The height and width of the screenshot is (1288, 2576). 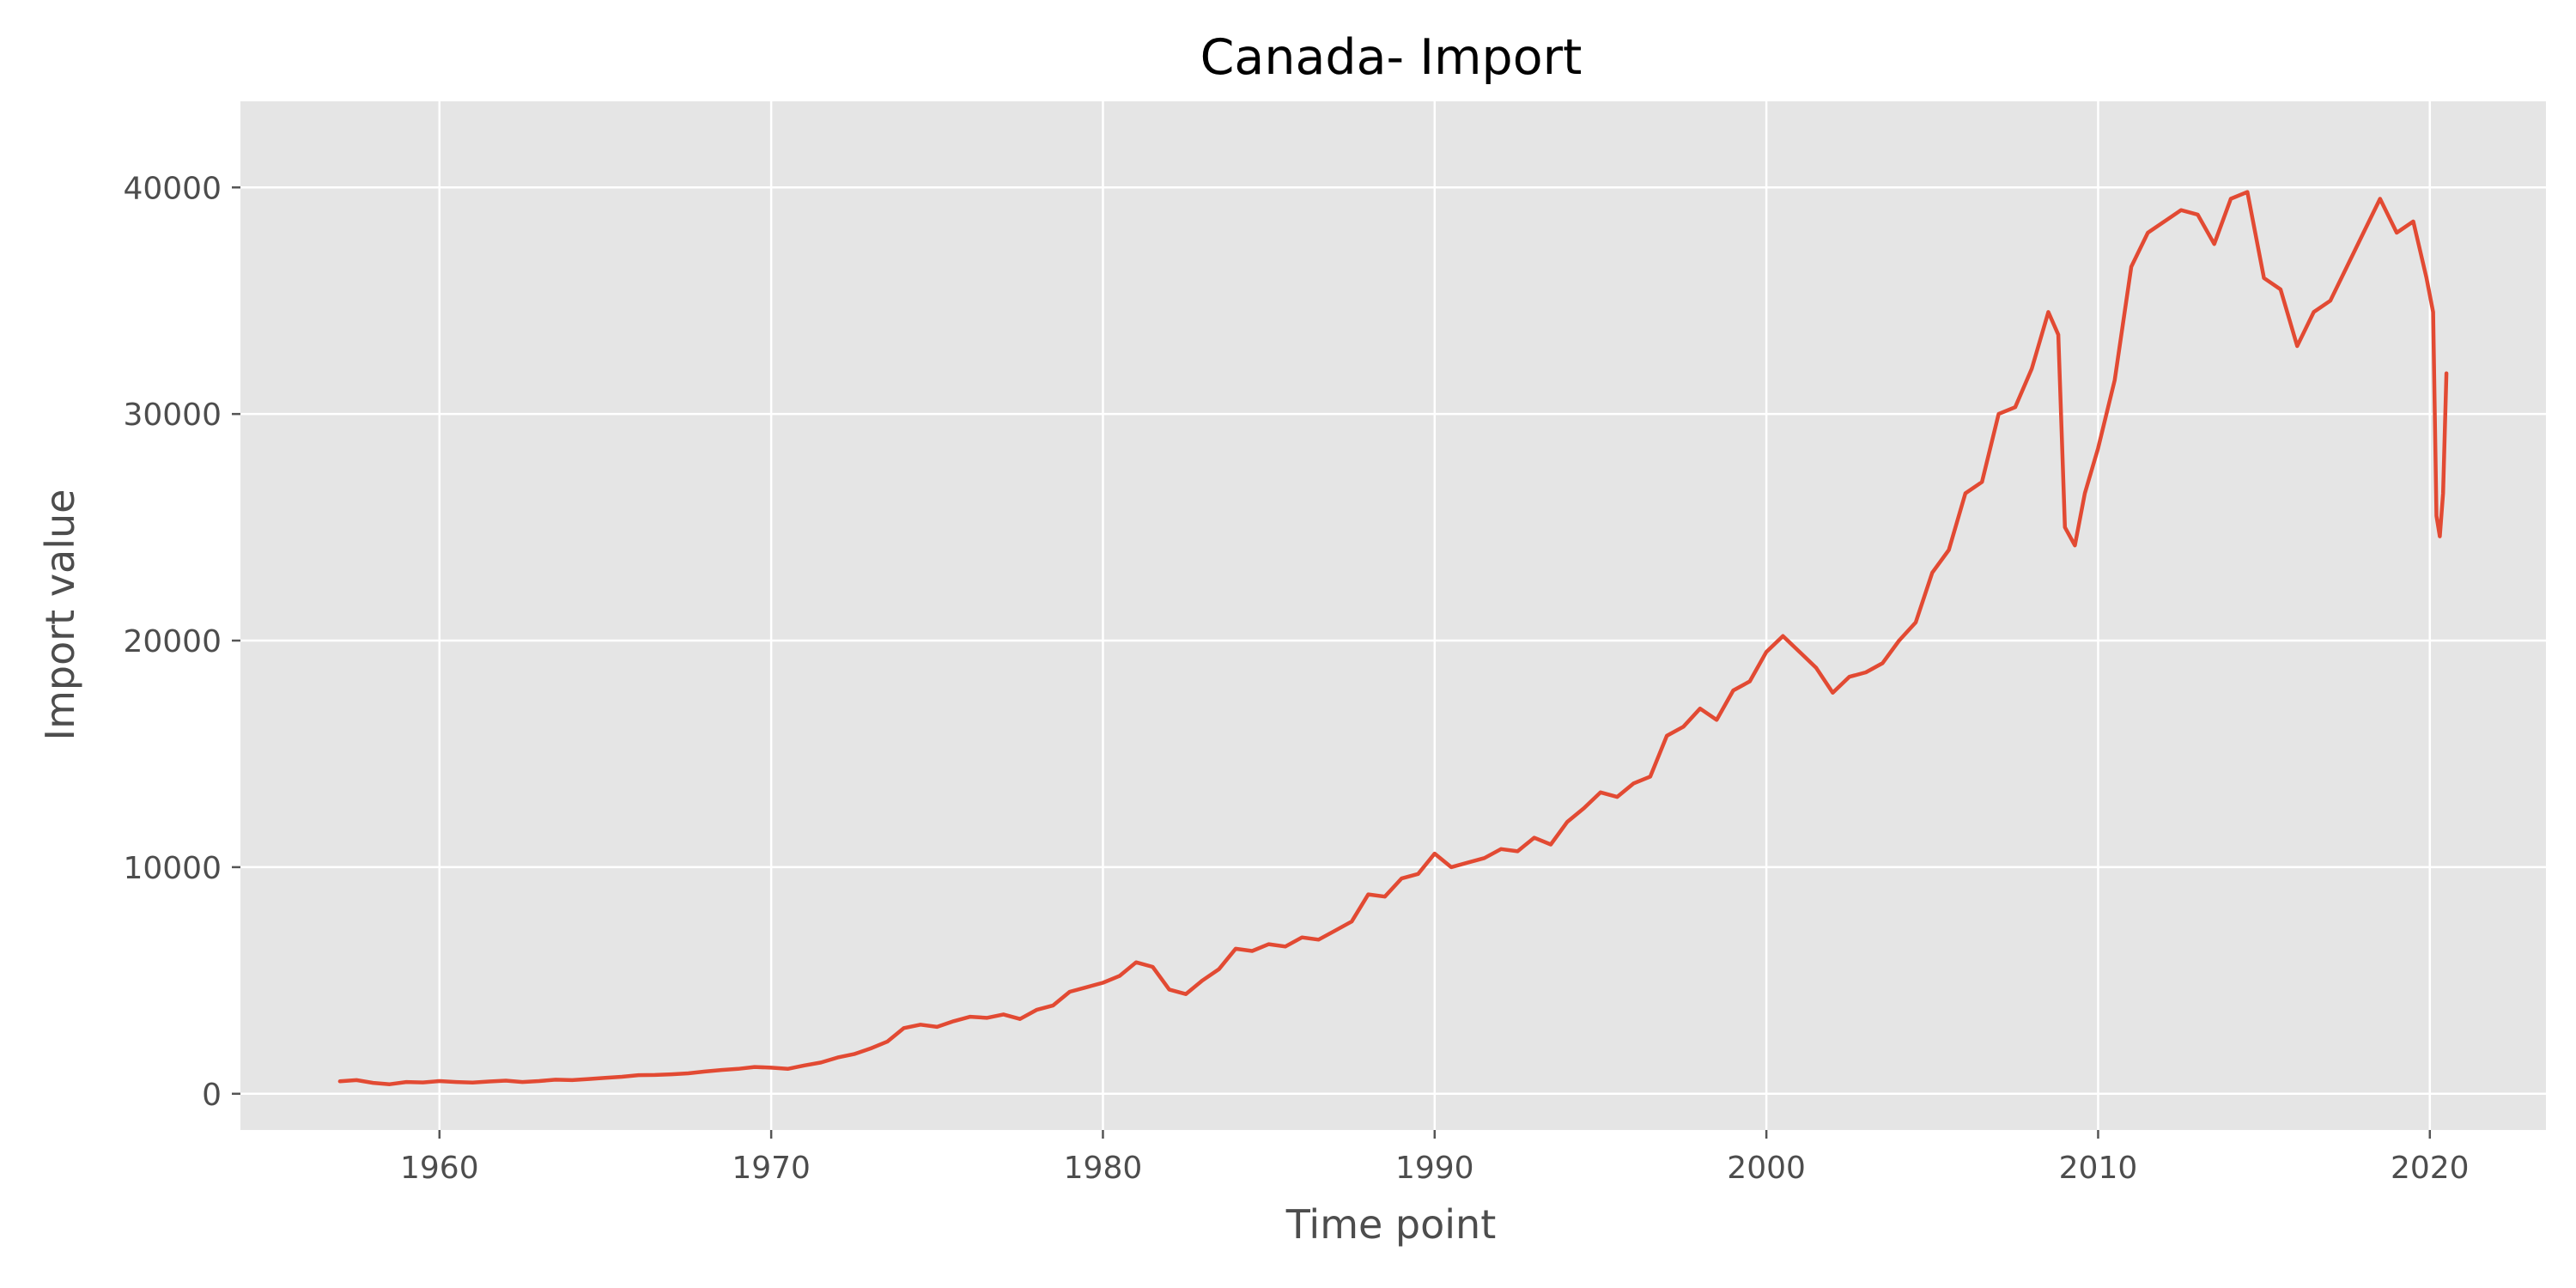 I want to click on chart-title: Canada- Import, so click(x=1391, y=58).